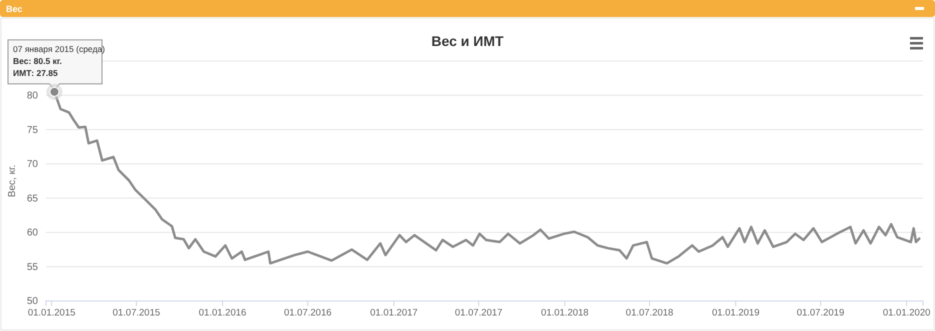 The image size is (935, 331). What do you see at coordinates (32, 302) in the screenshot?
I see `y-tick-label: 50` at bounding box center [32, 302].